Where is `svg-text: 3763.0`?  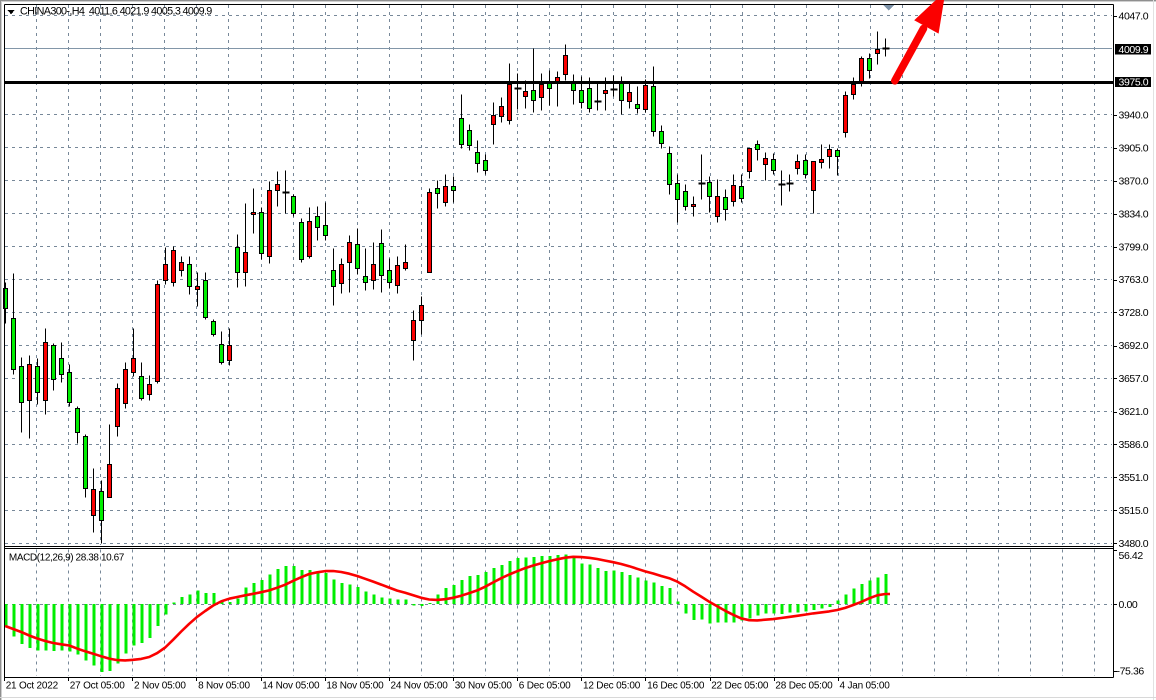
svg-text: 3763.0 is located at coordinates (1134, 280).